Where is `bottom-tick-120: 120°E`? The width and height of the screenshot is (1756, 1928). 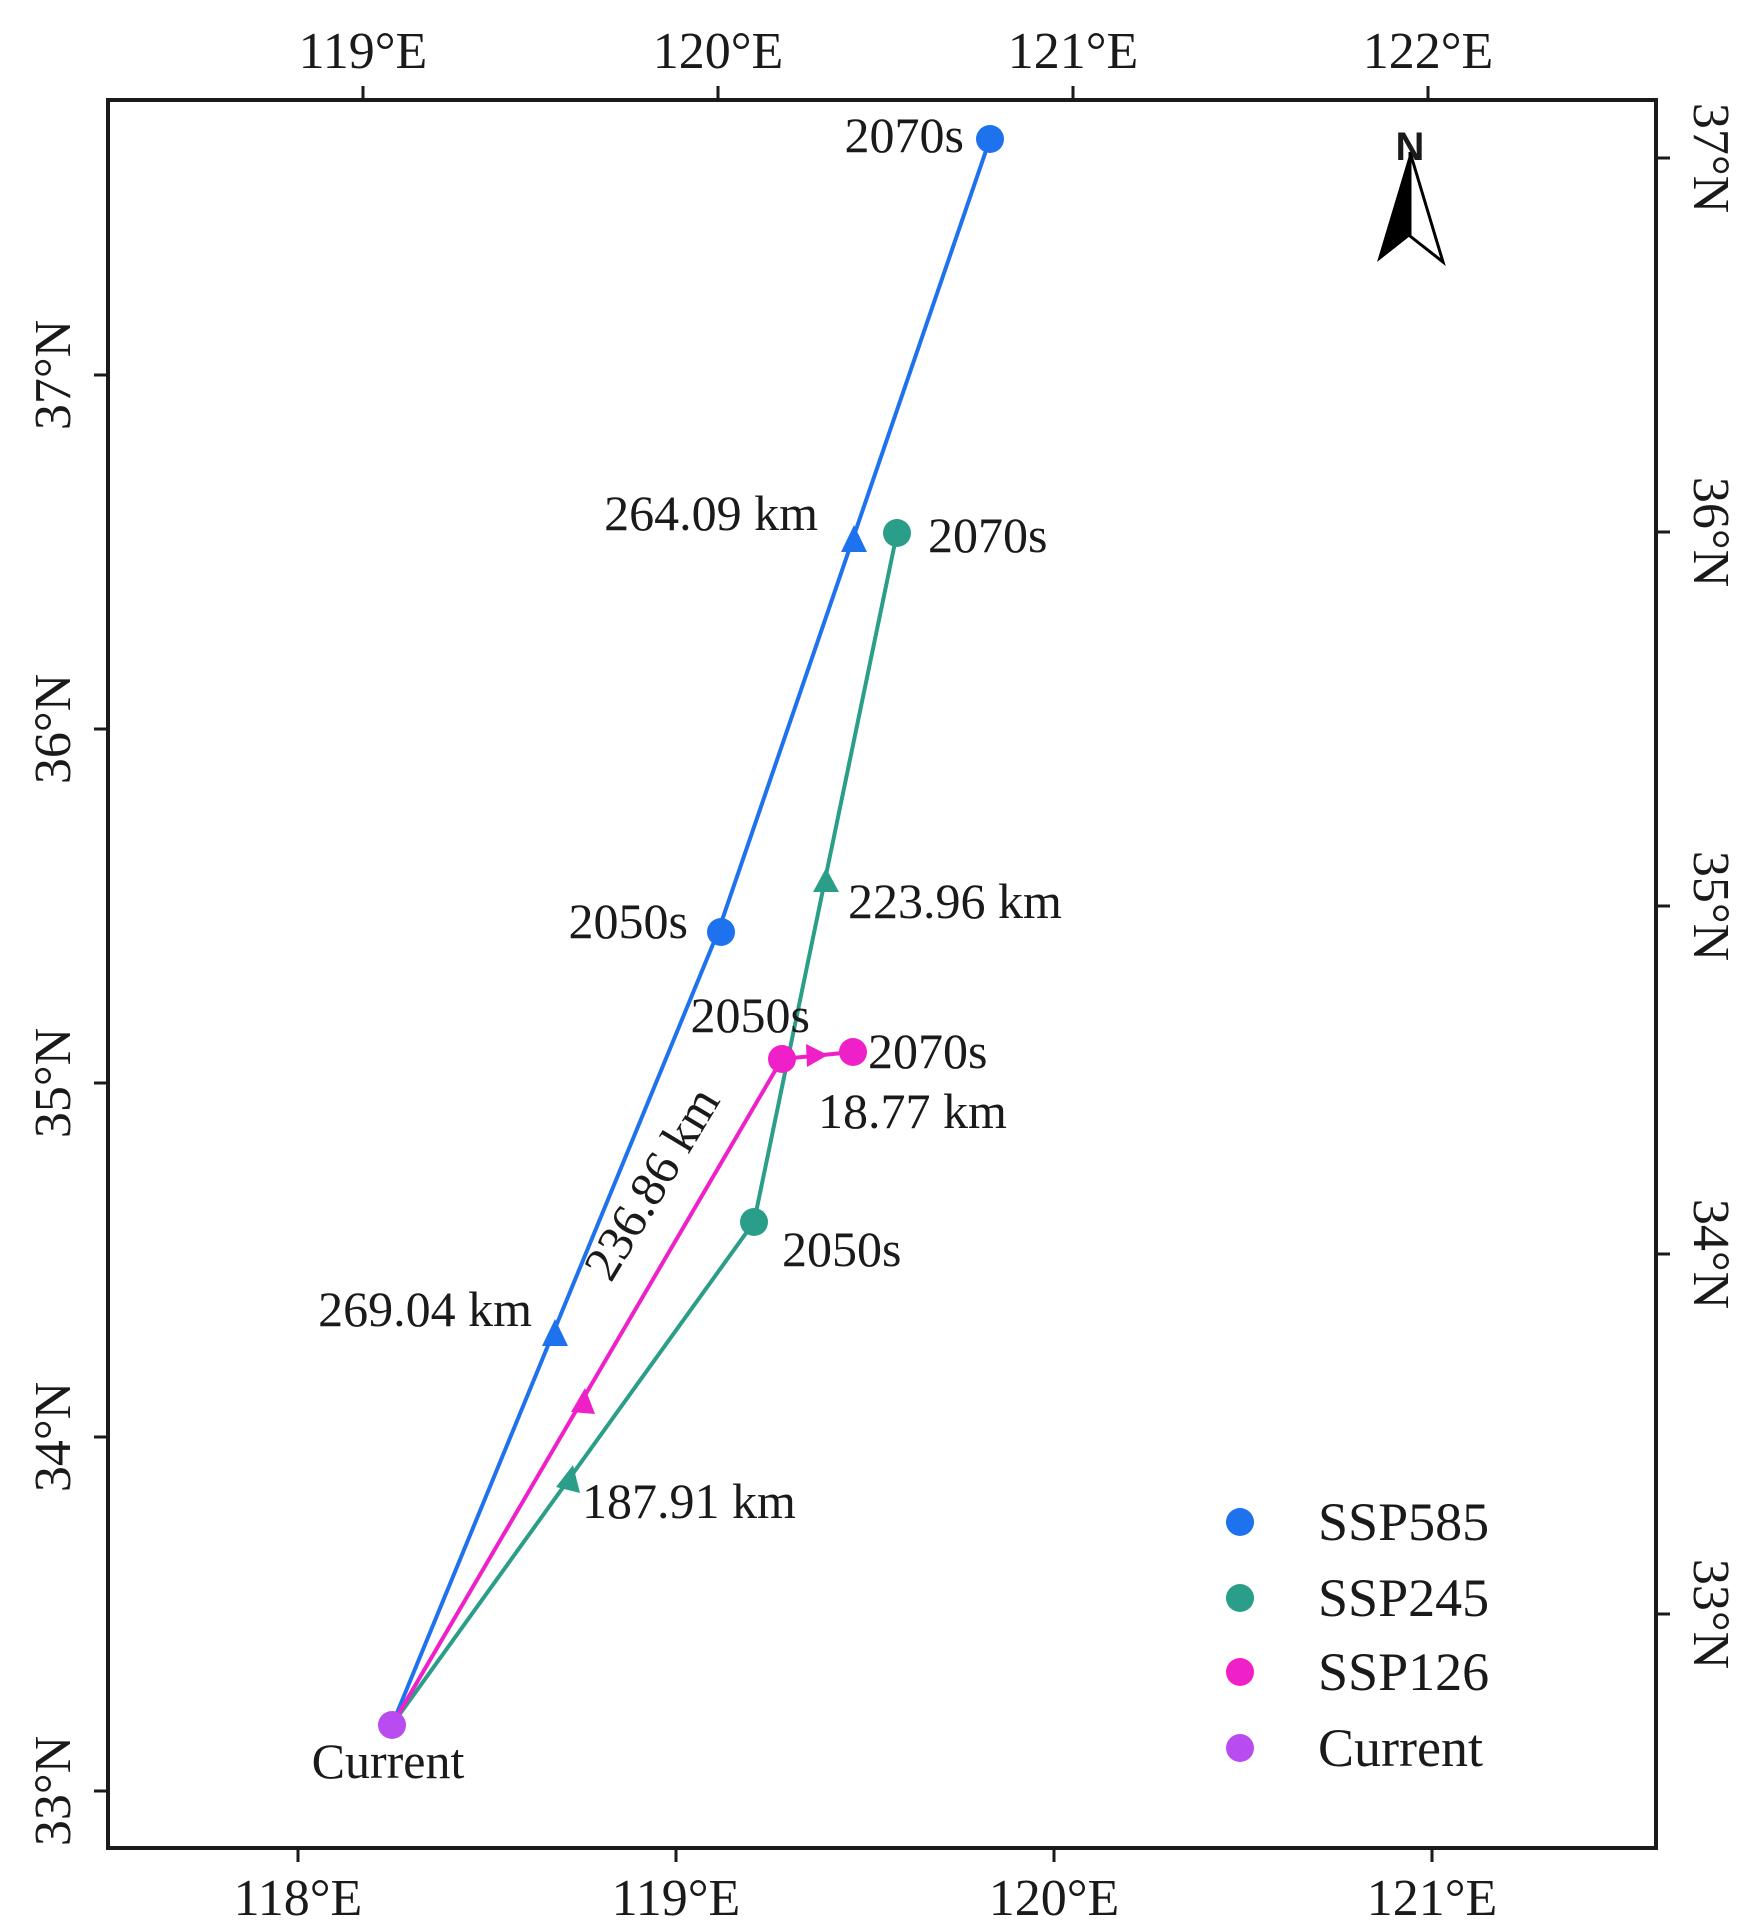
bottom-tick-120: 120°E is located at coordinates (1054, 1898).